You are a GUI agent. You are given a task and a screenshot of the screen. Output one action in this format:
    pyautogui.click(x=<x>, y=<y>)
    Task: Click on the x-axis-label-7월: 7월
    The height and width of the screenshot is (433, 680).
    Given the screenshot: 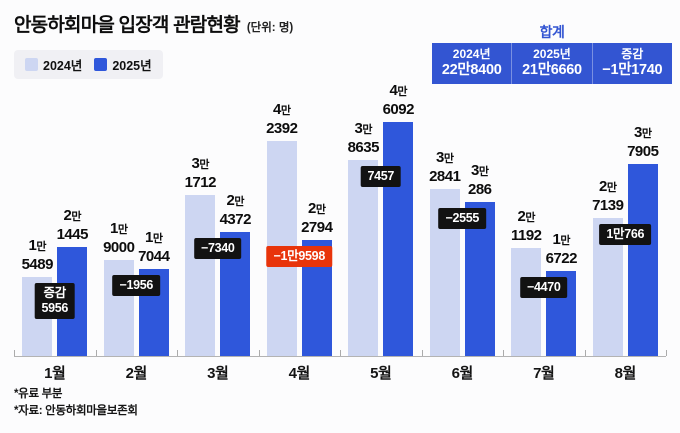 What is the action you would take?
    pyautogui.click(x=544, y=373)
    